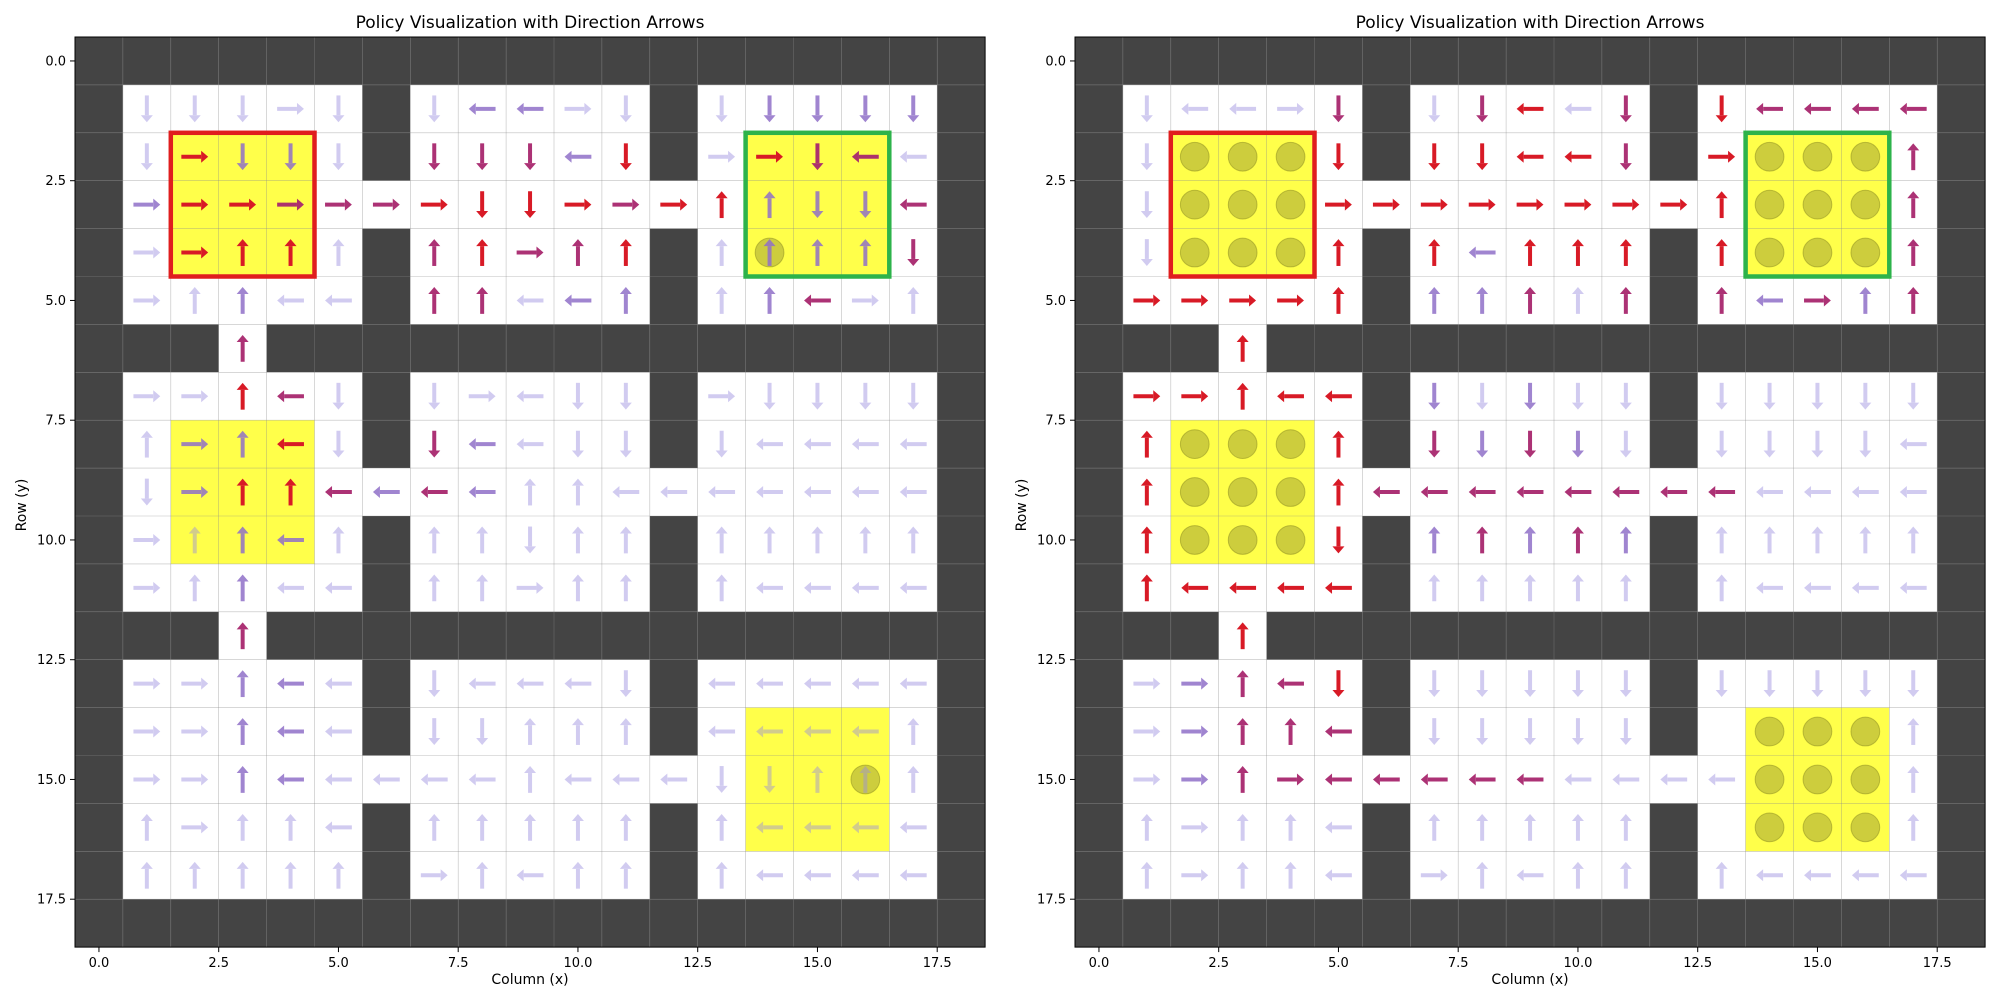 The image size is (2000, 1000). Describe the element at coordinates (1051, 660) in the screenshot. I see `y-tick-label: 12.5` at that location.